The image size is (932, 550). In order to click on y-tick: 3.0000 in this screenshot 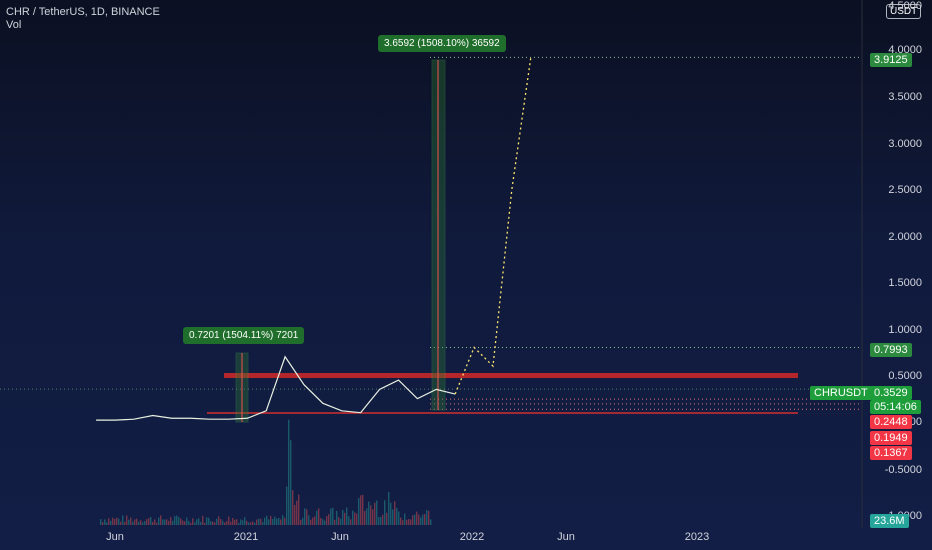, I will do `click(905, 144)`.